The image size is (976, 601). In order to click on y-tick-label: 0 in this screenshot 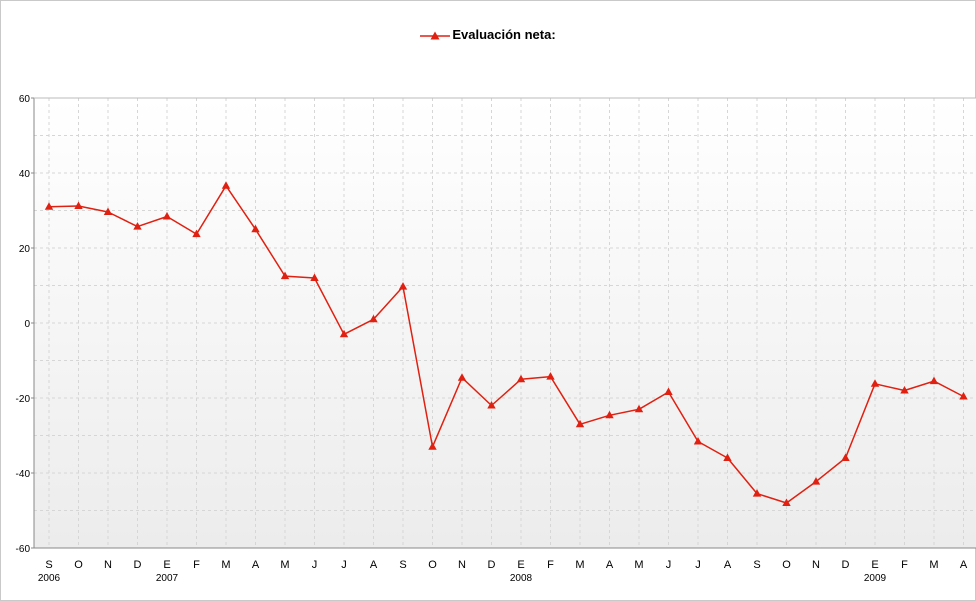, I will do `click(27, 324)`.